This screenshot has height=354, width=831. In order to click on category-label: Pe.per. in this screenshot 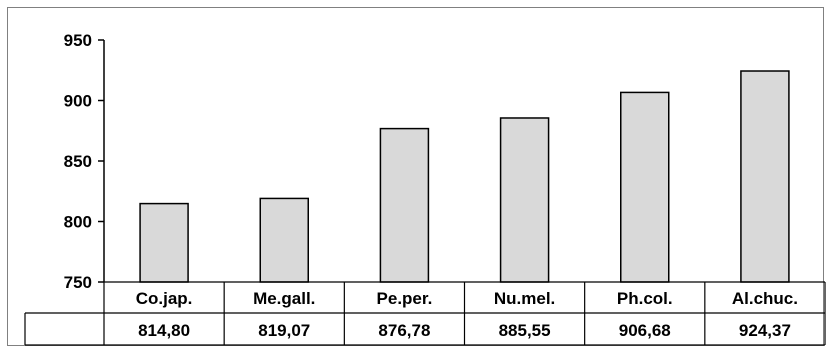, I will do `click(405, 298)`.